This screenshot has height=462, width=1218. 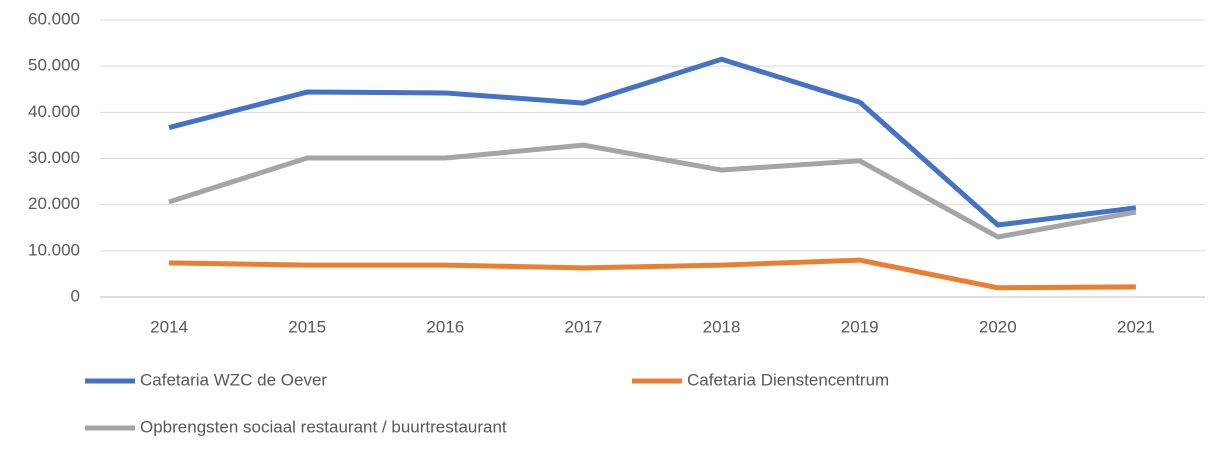 What do you see at coordinates (75, 295) in the screenshot?
I see `y-tick-label: 0` at bounding box center [75, 295].